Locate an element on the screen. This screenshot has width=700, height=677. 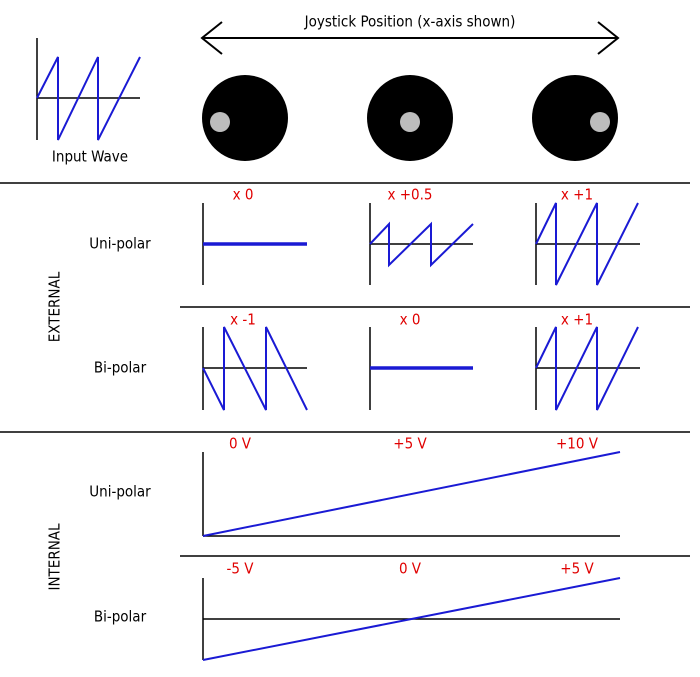
input-wave-graph is located at coordinates (88, 89).